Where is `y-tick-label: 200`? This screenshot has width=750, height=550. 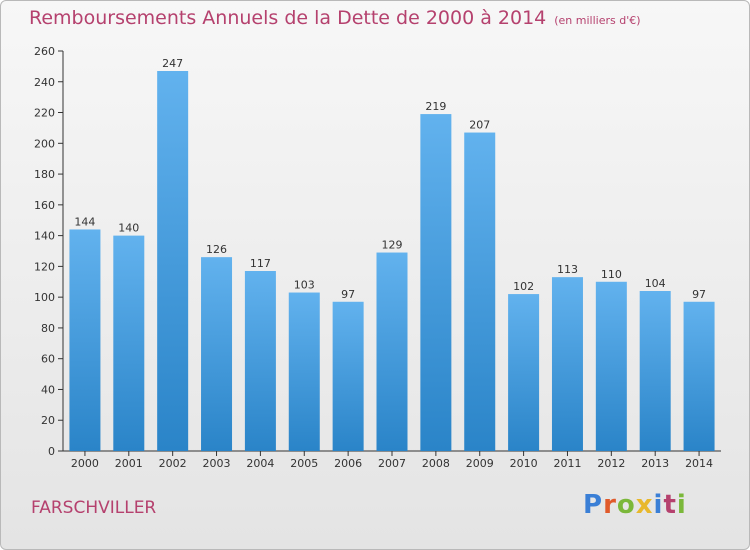
y-tick-label: 200 is located at coordinates (44, 143).